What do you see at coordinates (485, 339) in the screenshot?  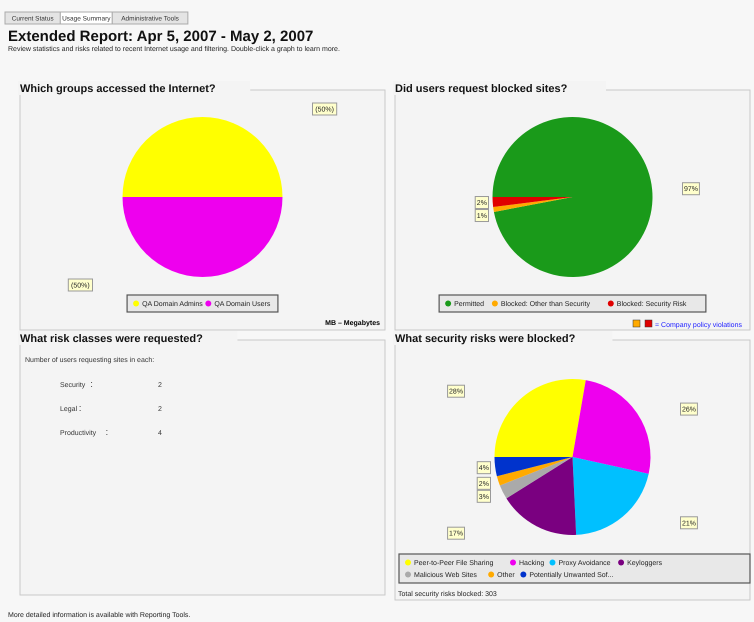 I see `chart-title: What security risks were blocked?` at bounding box center [485, 339].